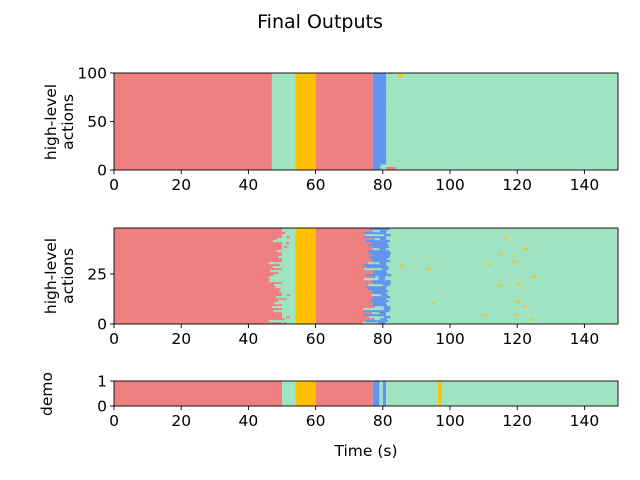 The height and width of the screenshot is (480, 640). I want to click on panel-3-ylabel: demo, so click(47, 394).